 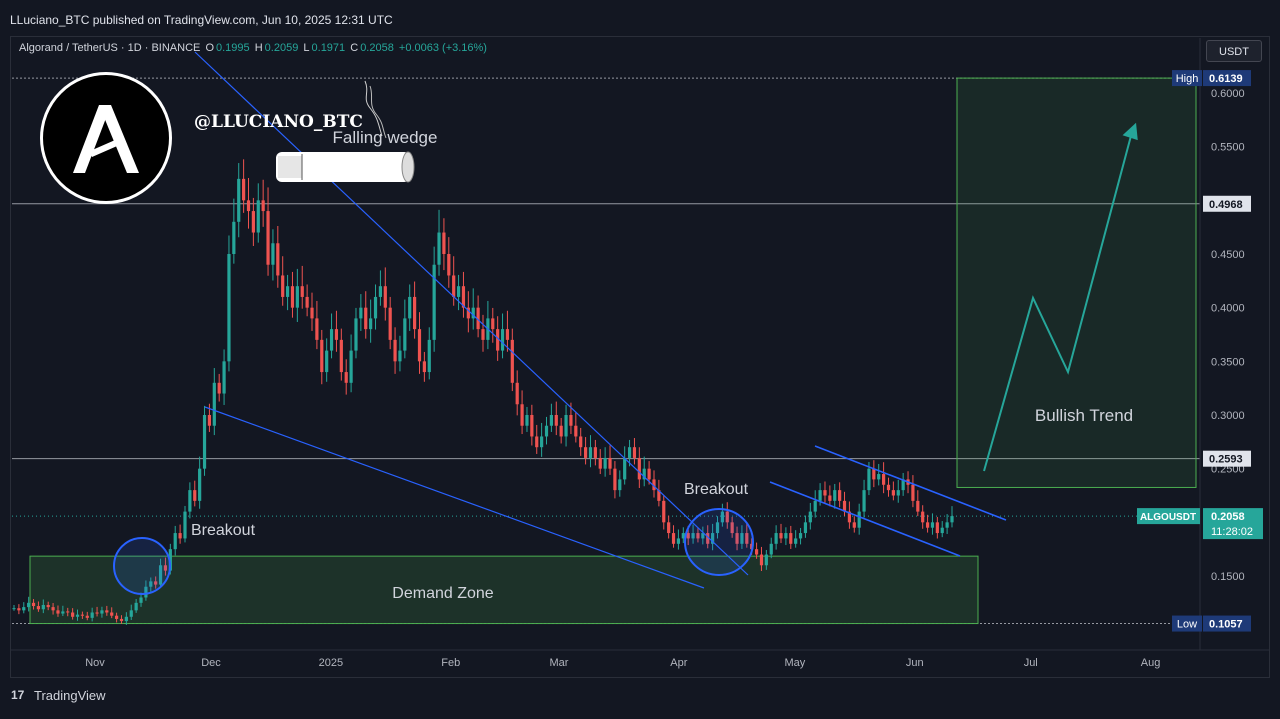 I want to click on close-value: 0.2058, so click(x=377, y=48).